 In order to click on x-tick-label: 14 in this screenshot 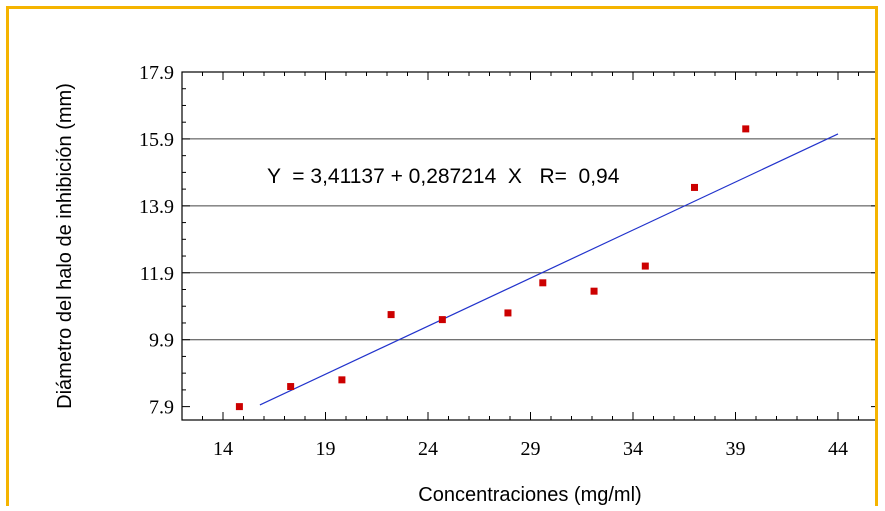, I will do `click(223, 449)`.